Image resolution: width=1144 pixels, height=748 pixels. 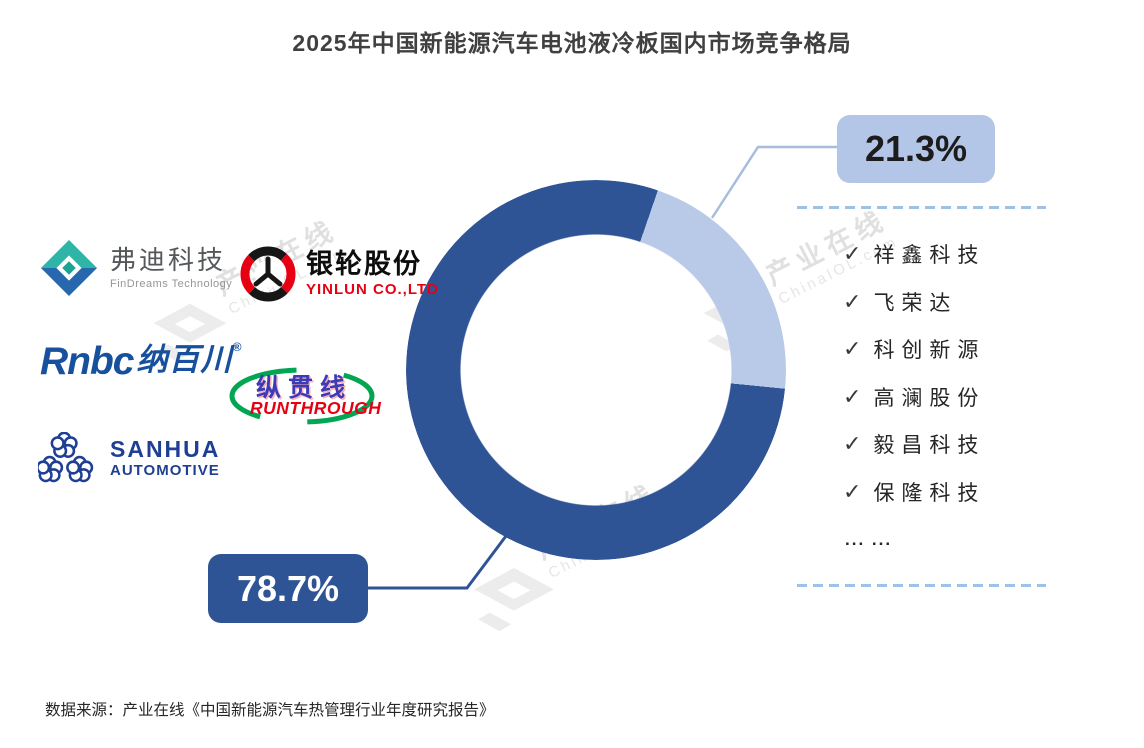 I want to click on list-item: ✓ 科创新源, so click(x=914, y=349).